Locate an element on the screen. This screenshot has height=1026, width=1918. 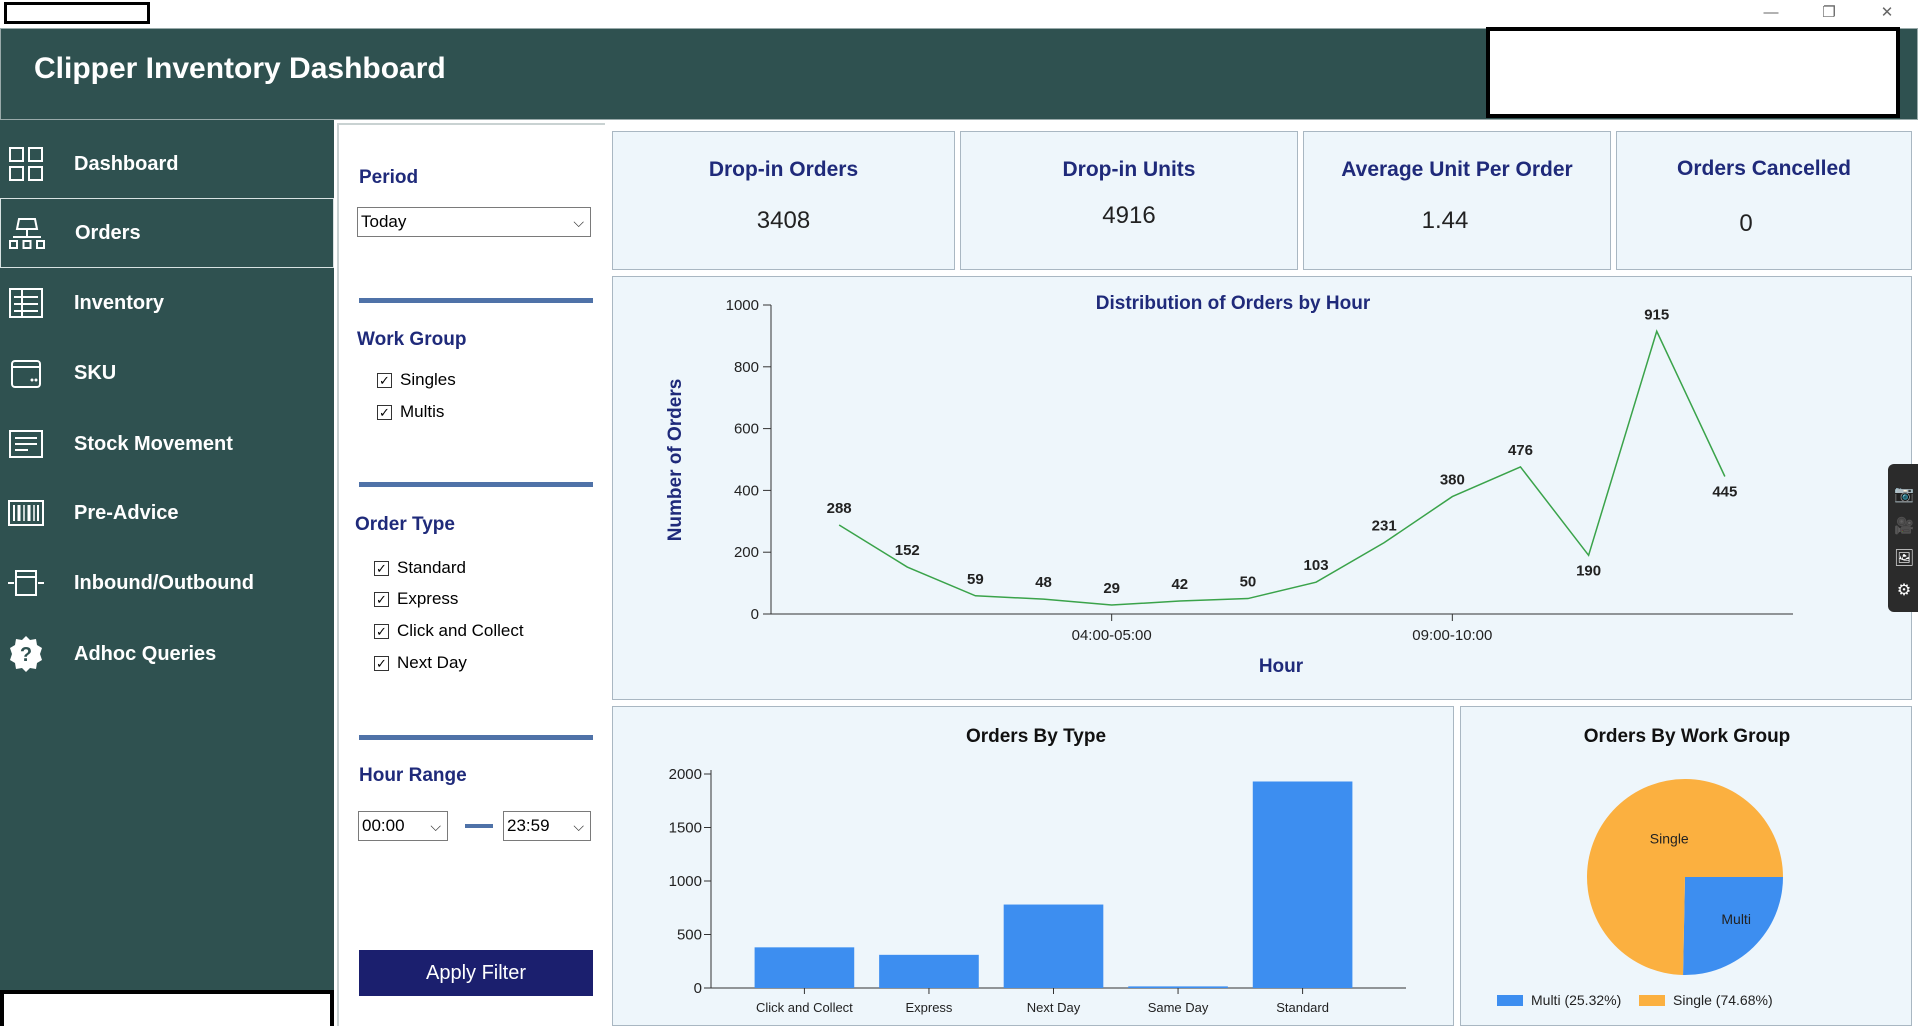
kpi-card-drop-in-units: Drop-in Units 4916 is located at coordinates (1129, 200).